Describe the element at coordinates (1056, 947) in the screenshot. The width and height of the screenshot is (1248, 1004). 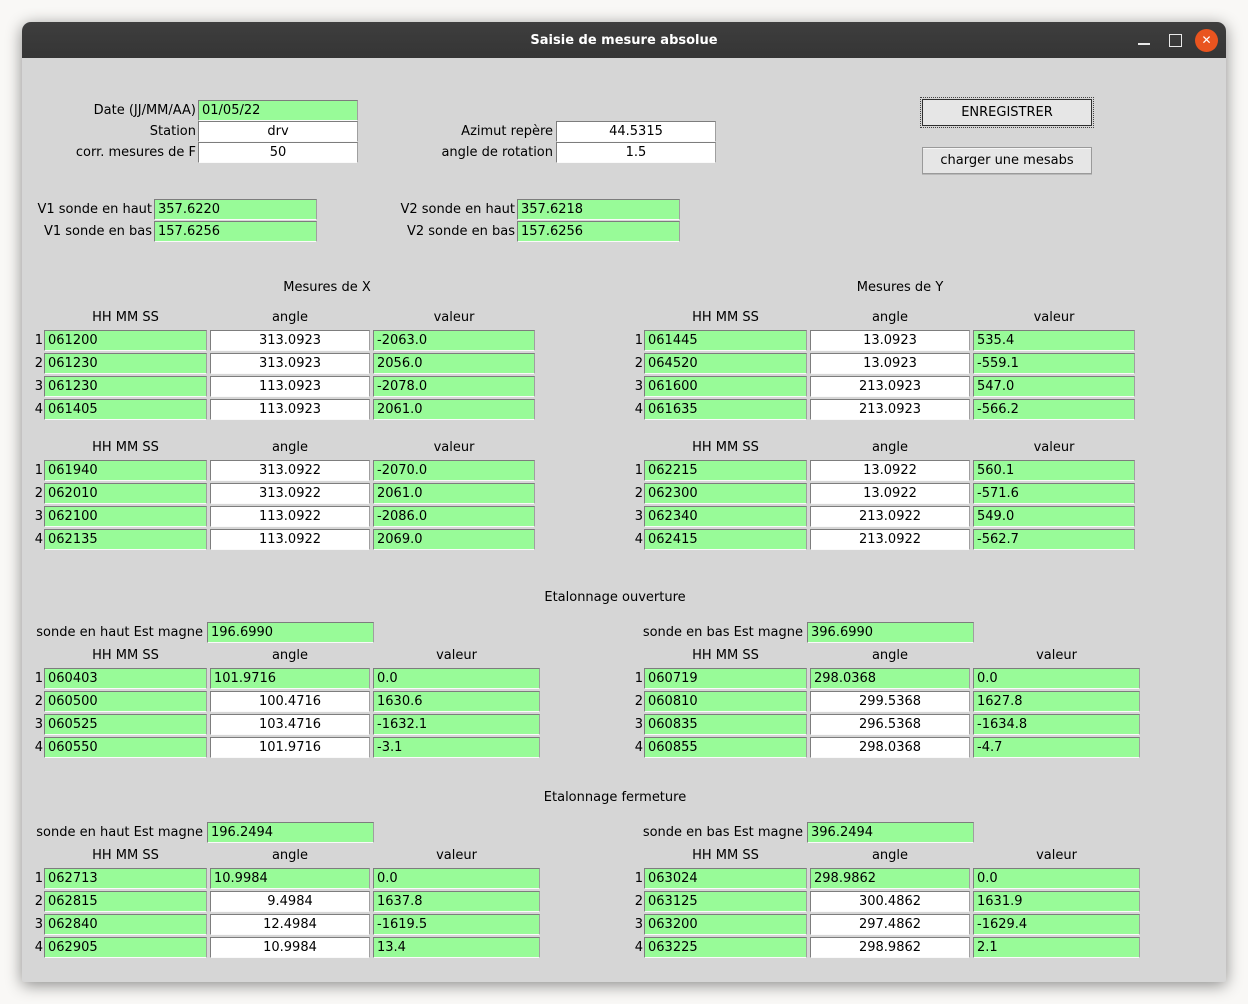
I see `value-input: 2.1` at that location.